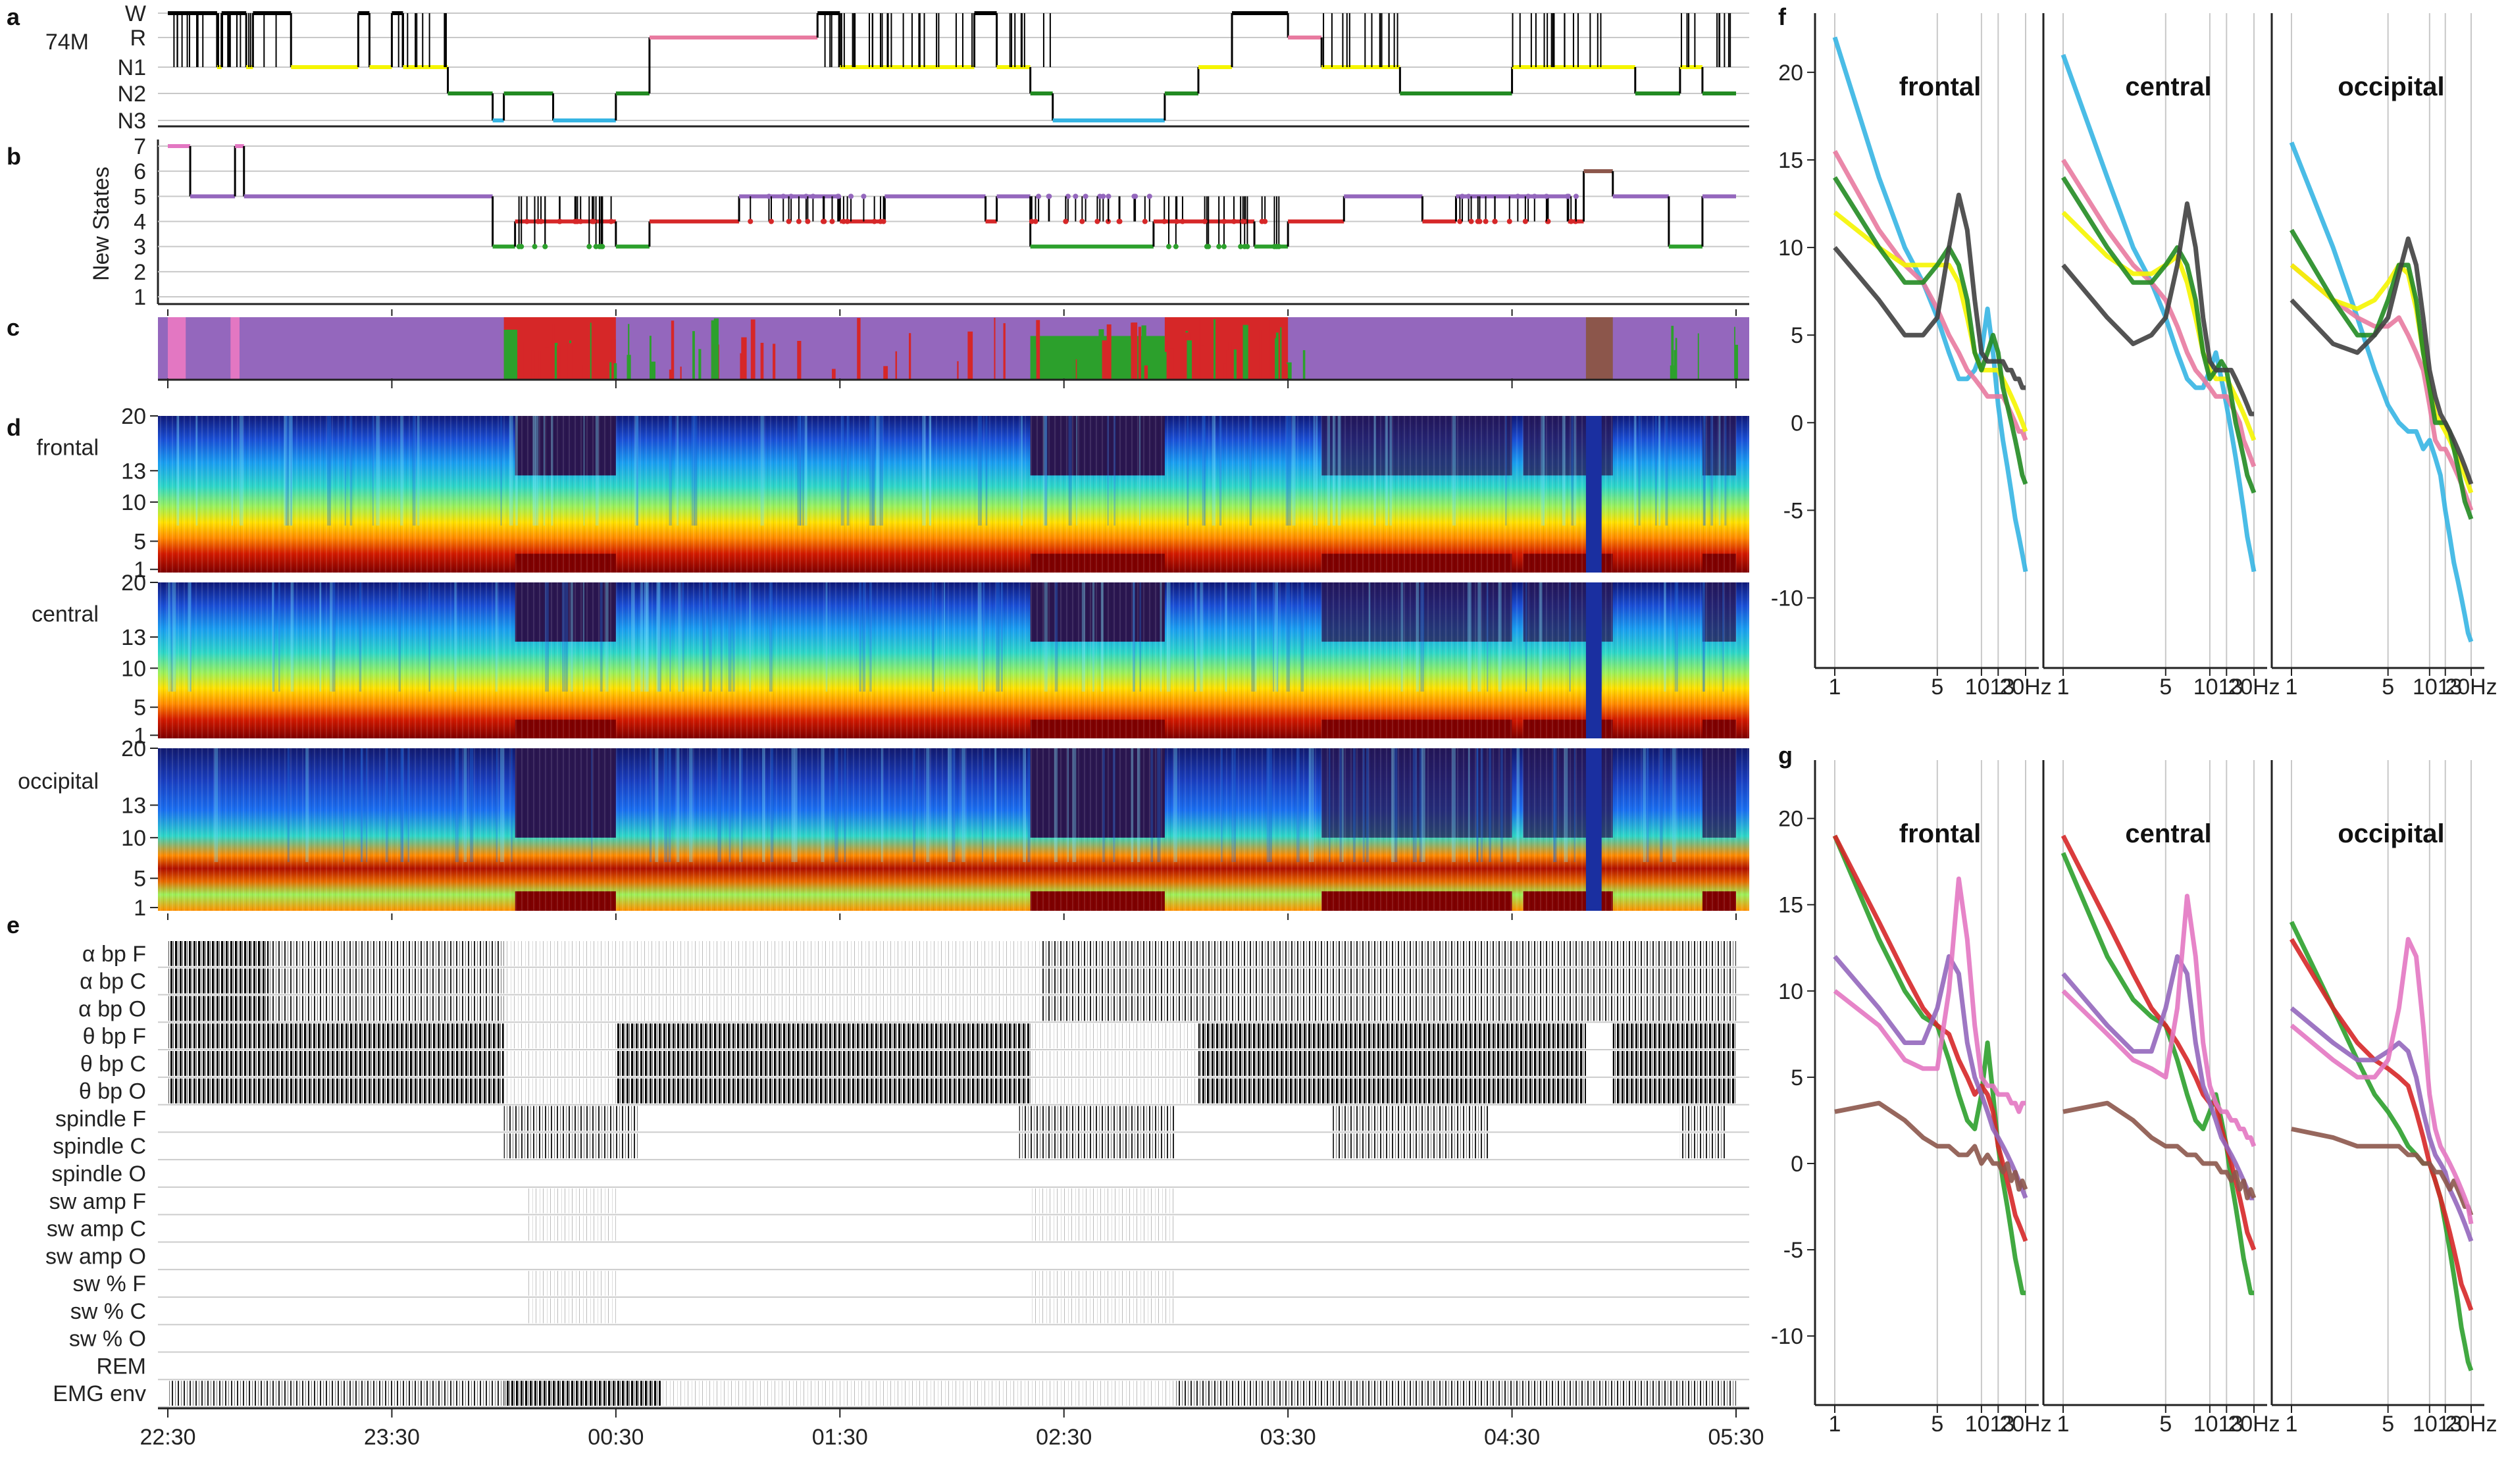 The image size is (2508, 1484). I want to click on stage-label-R: R, so click(138, 38).